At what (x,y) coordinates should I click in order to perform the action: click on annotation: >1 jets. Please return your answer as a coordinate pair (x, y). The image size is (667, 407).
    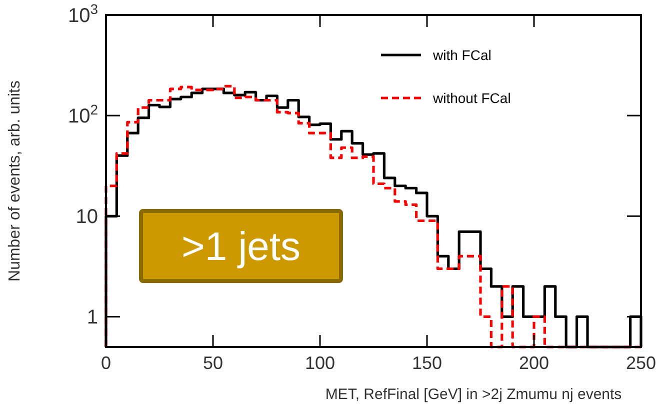
    Looking at the image, I should click on (241, 247).